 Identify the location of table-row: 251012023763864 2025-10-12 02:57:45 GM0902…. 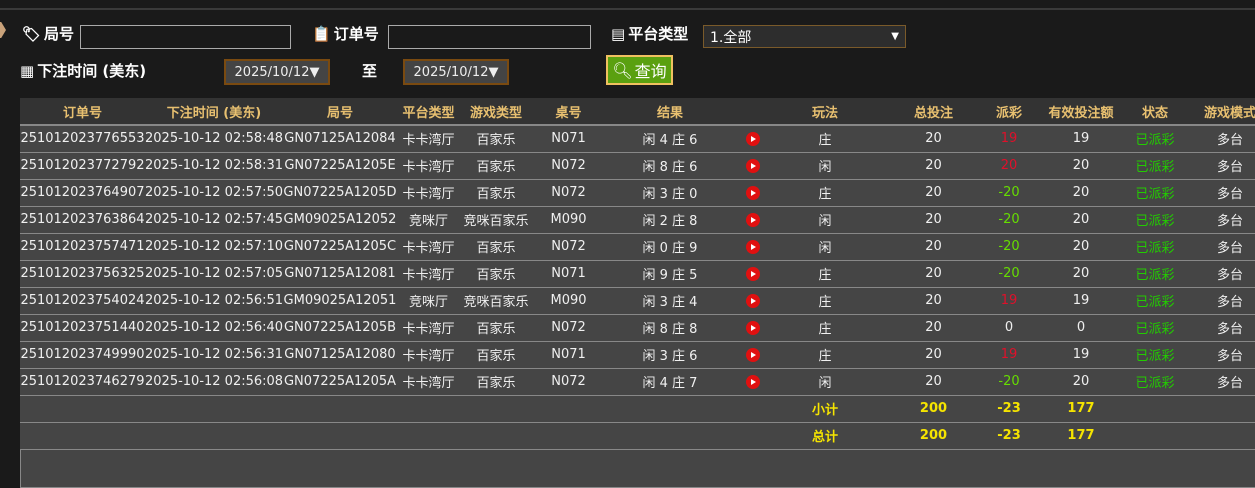
(637, 220).